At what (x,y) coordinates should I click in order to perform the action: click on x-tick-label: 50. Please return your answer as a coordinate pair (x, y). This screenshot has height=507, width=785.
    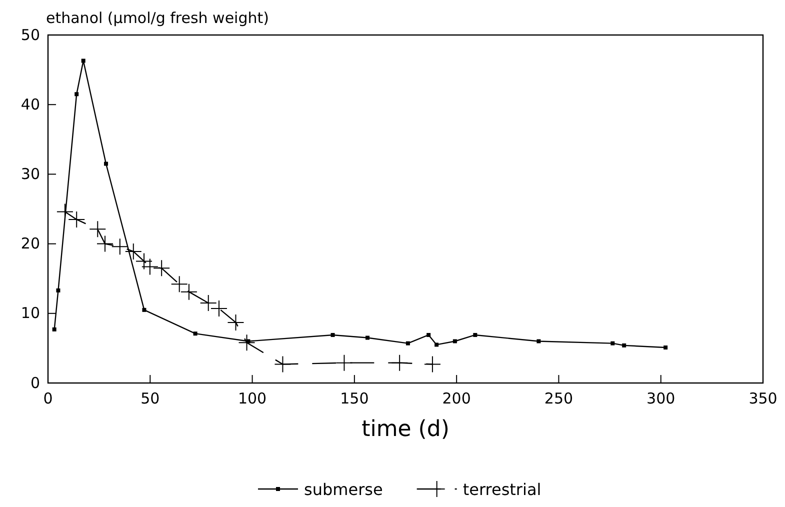
    Looking at the image, I should click on (150, 399).